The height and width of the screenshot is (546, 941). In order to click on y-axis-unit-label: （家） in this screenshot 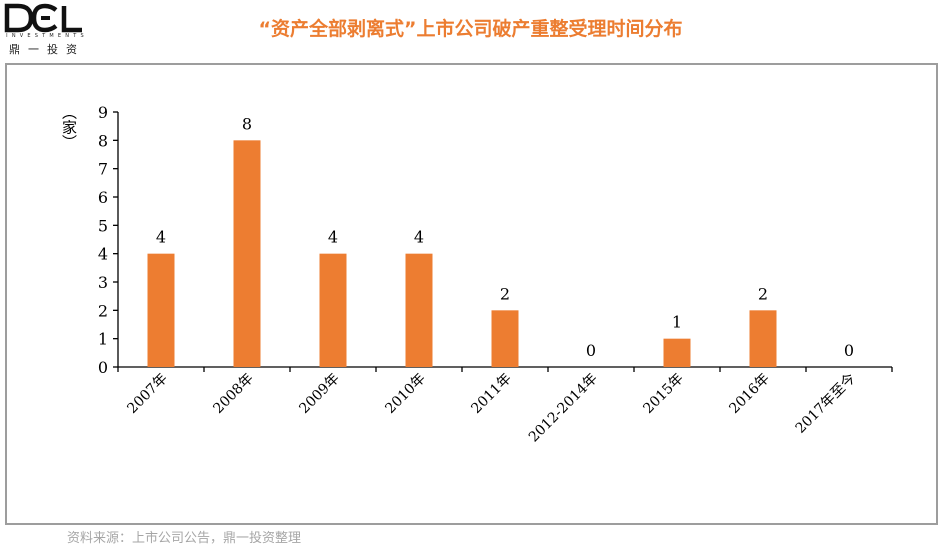, I will do `click(69, 127)`.